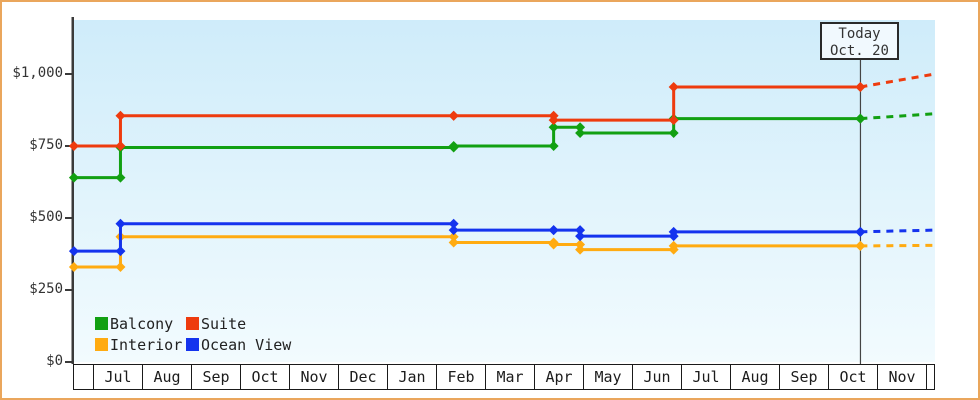 Image resolution: width=980 pixels, height=400 pixels. What do you see at coordinates (72, 190) in the screenshot?
I see `y-axis-line` at bounding box center [72, 190].